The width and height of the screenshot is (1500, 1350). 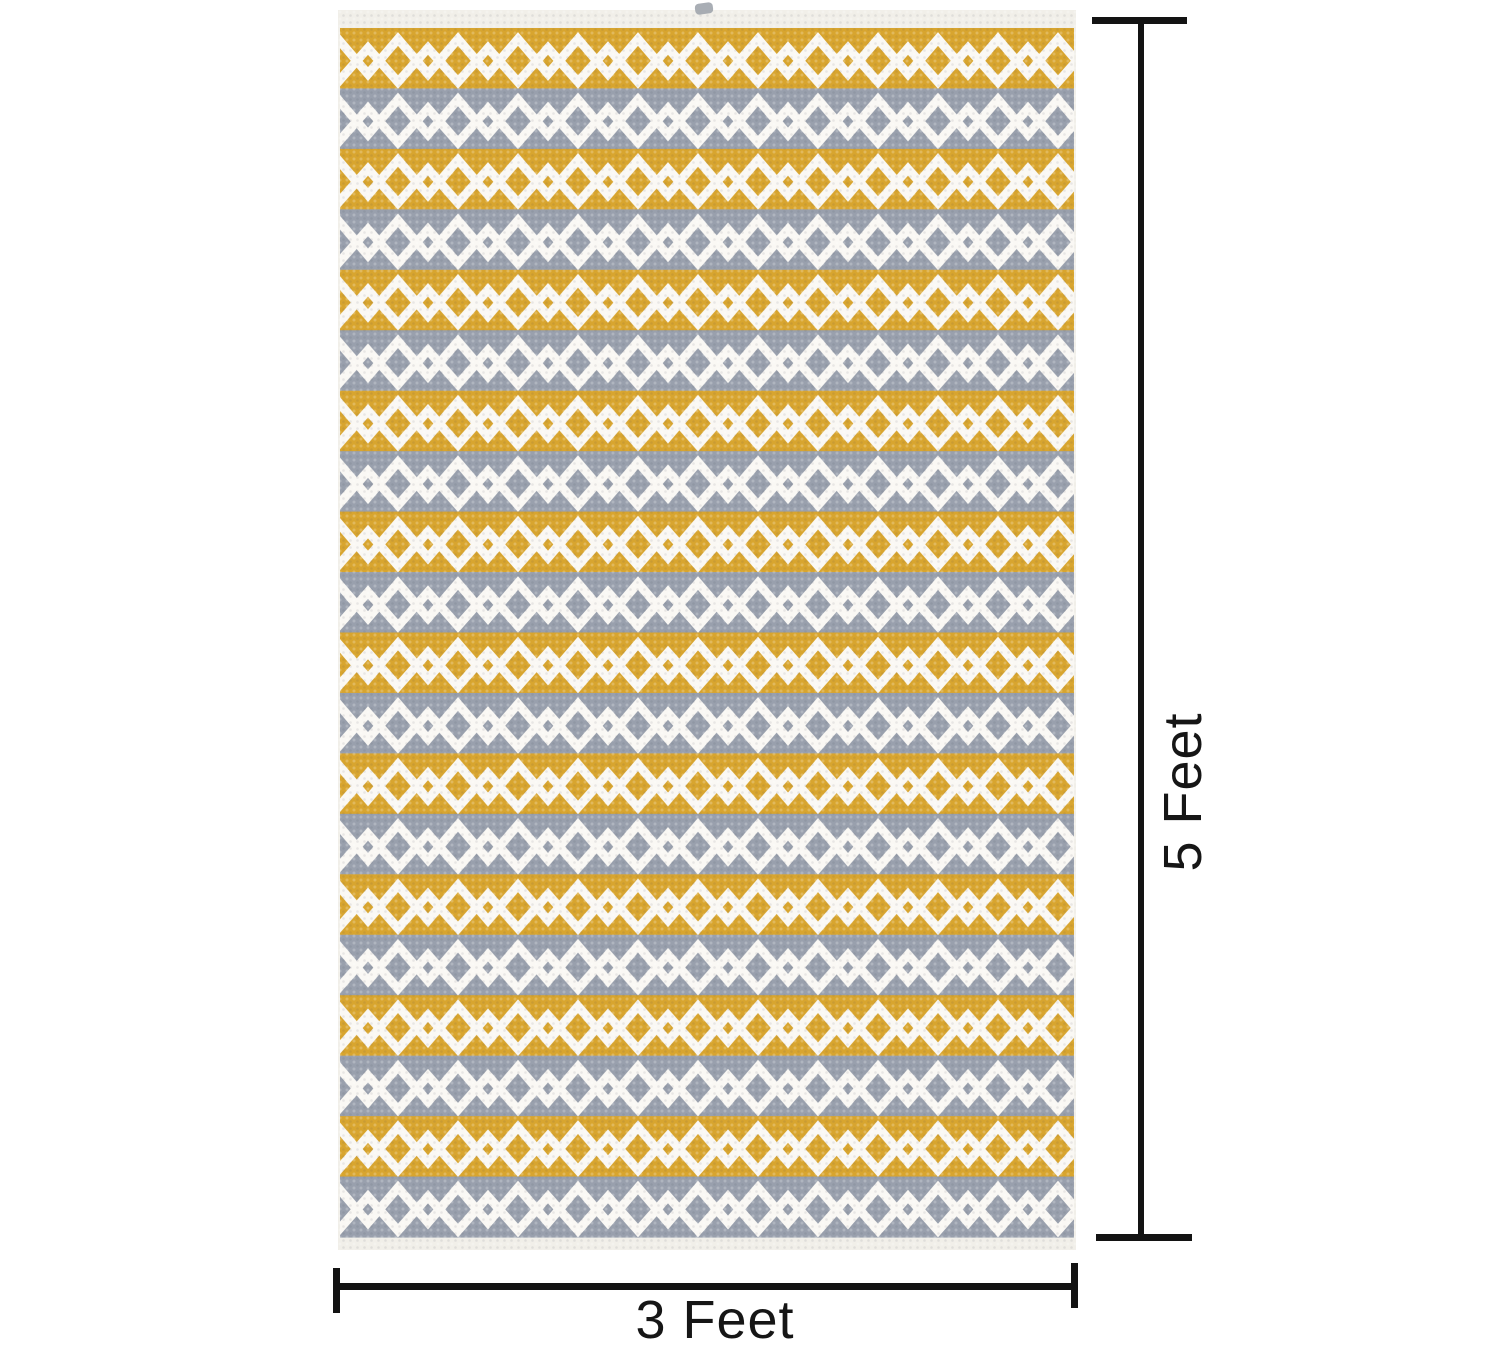 I want to click on height-dimension-top-cap, so click(x=1139, y=20).